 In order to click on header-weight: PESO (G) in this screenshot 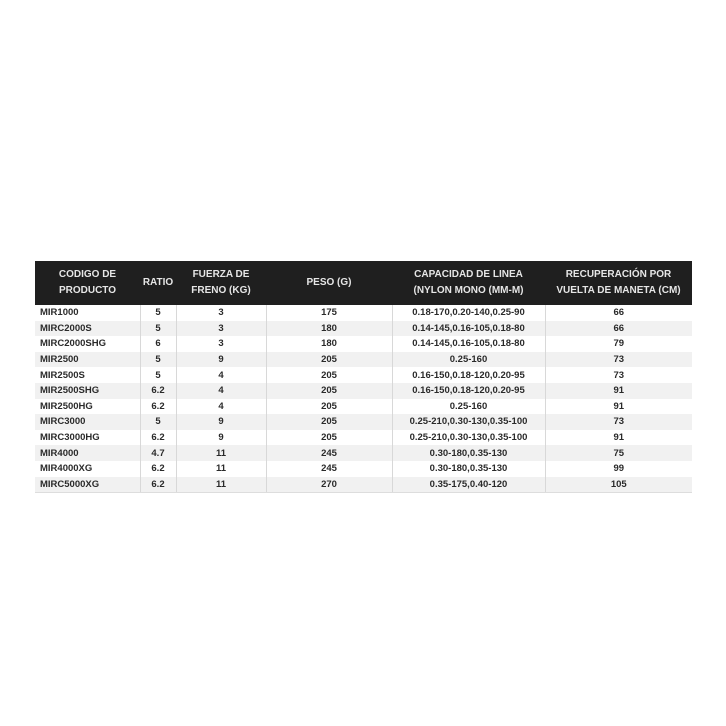, I will do `click(329, 283)`.